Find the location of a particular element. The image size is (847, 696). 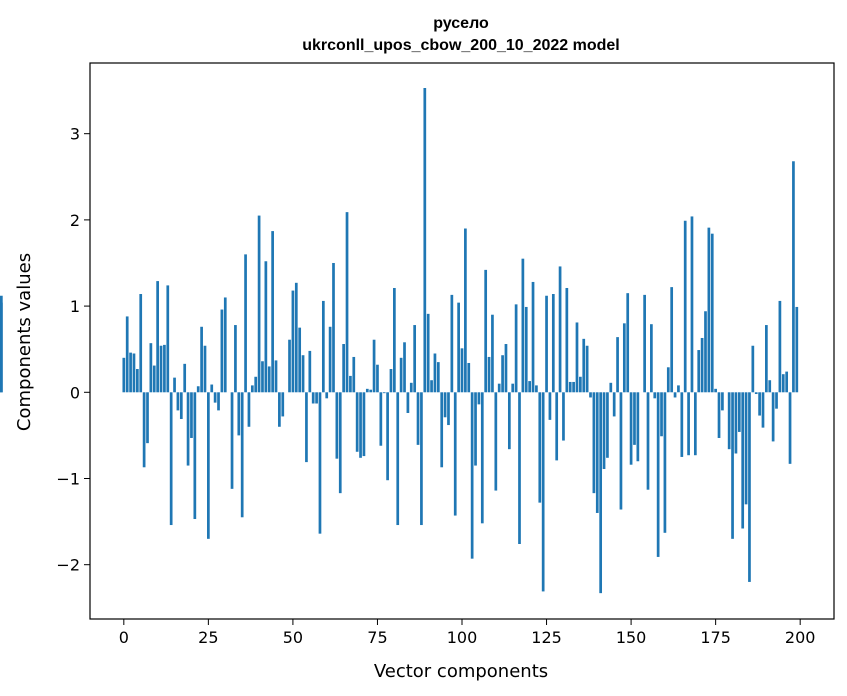

y-tick-label: −1 is located at coordinates (68, 478).